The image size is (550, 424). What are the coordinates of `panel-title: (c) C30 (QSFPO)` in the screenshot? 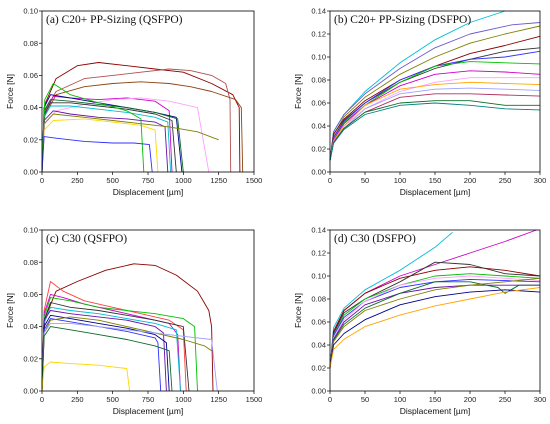 It's located at (86, 239).